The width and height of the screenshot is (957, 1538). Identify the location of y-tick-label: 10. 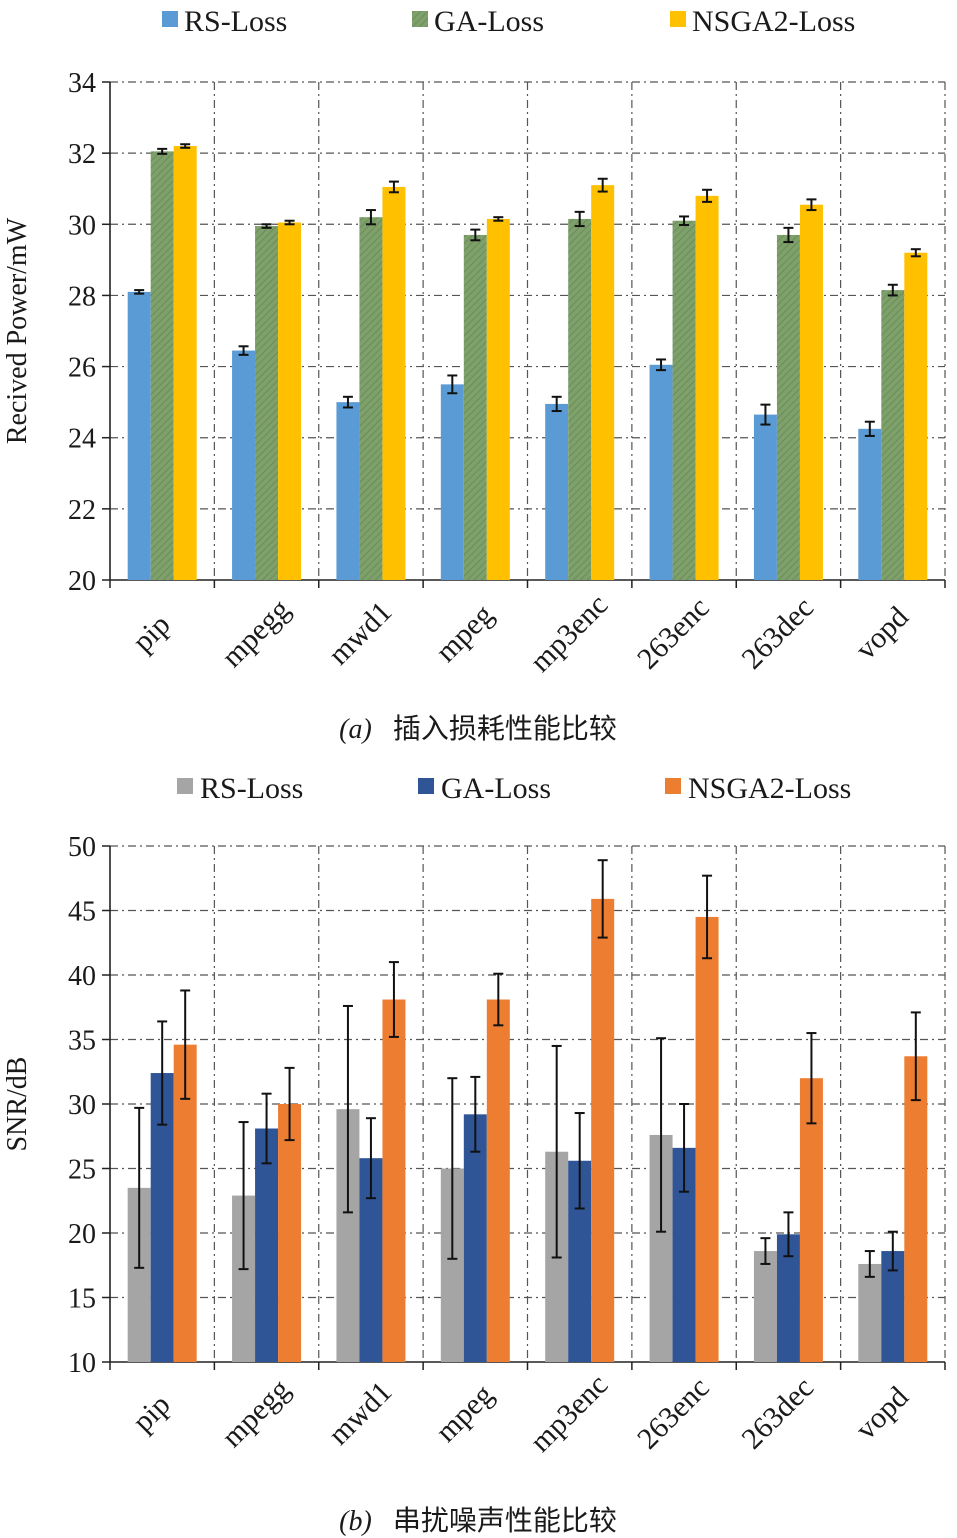
(82, 1363).